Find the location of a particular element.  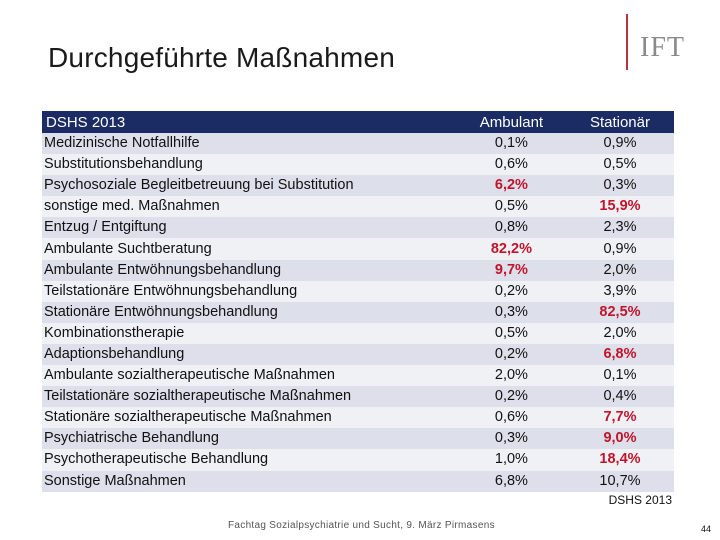

stationaer-value: 18,4% is located at coordinates (620, 459).